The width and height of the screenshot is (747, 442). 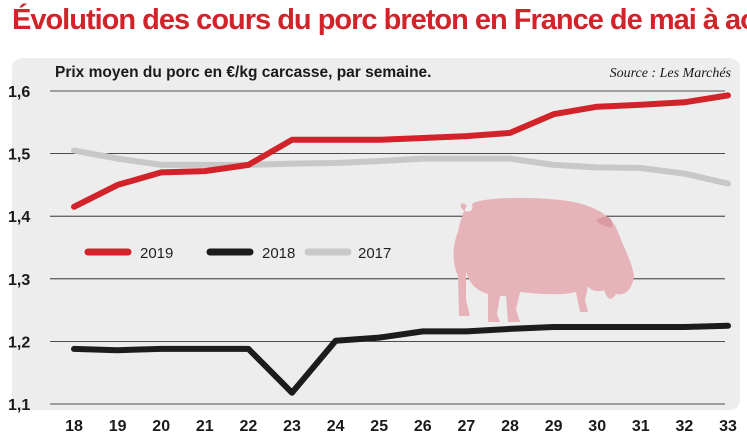 I want to click on series-line-2018, so click(x=401, y=359).